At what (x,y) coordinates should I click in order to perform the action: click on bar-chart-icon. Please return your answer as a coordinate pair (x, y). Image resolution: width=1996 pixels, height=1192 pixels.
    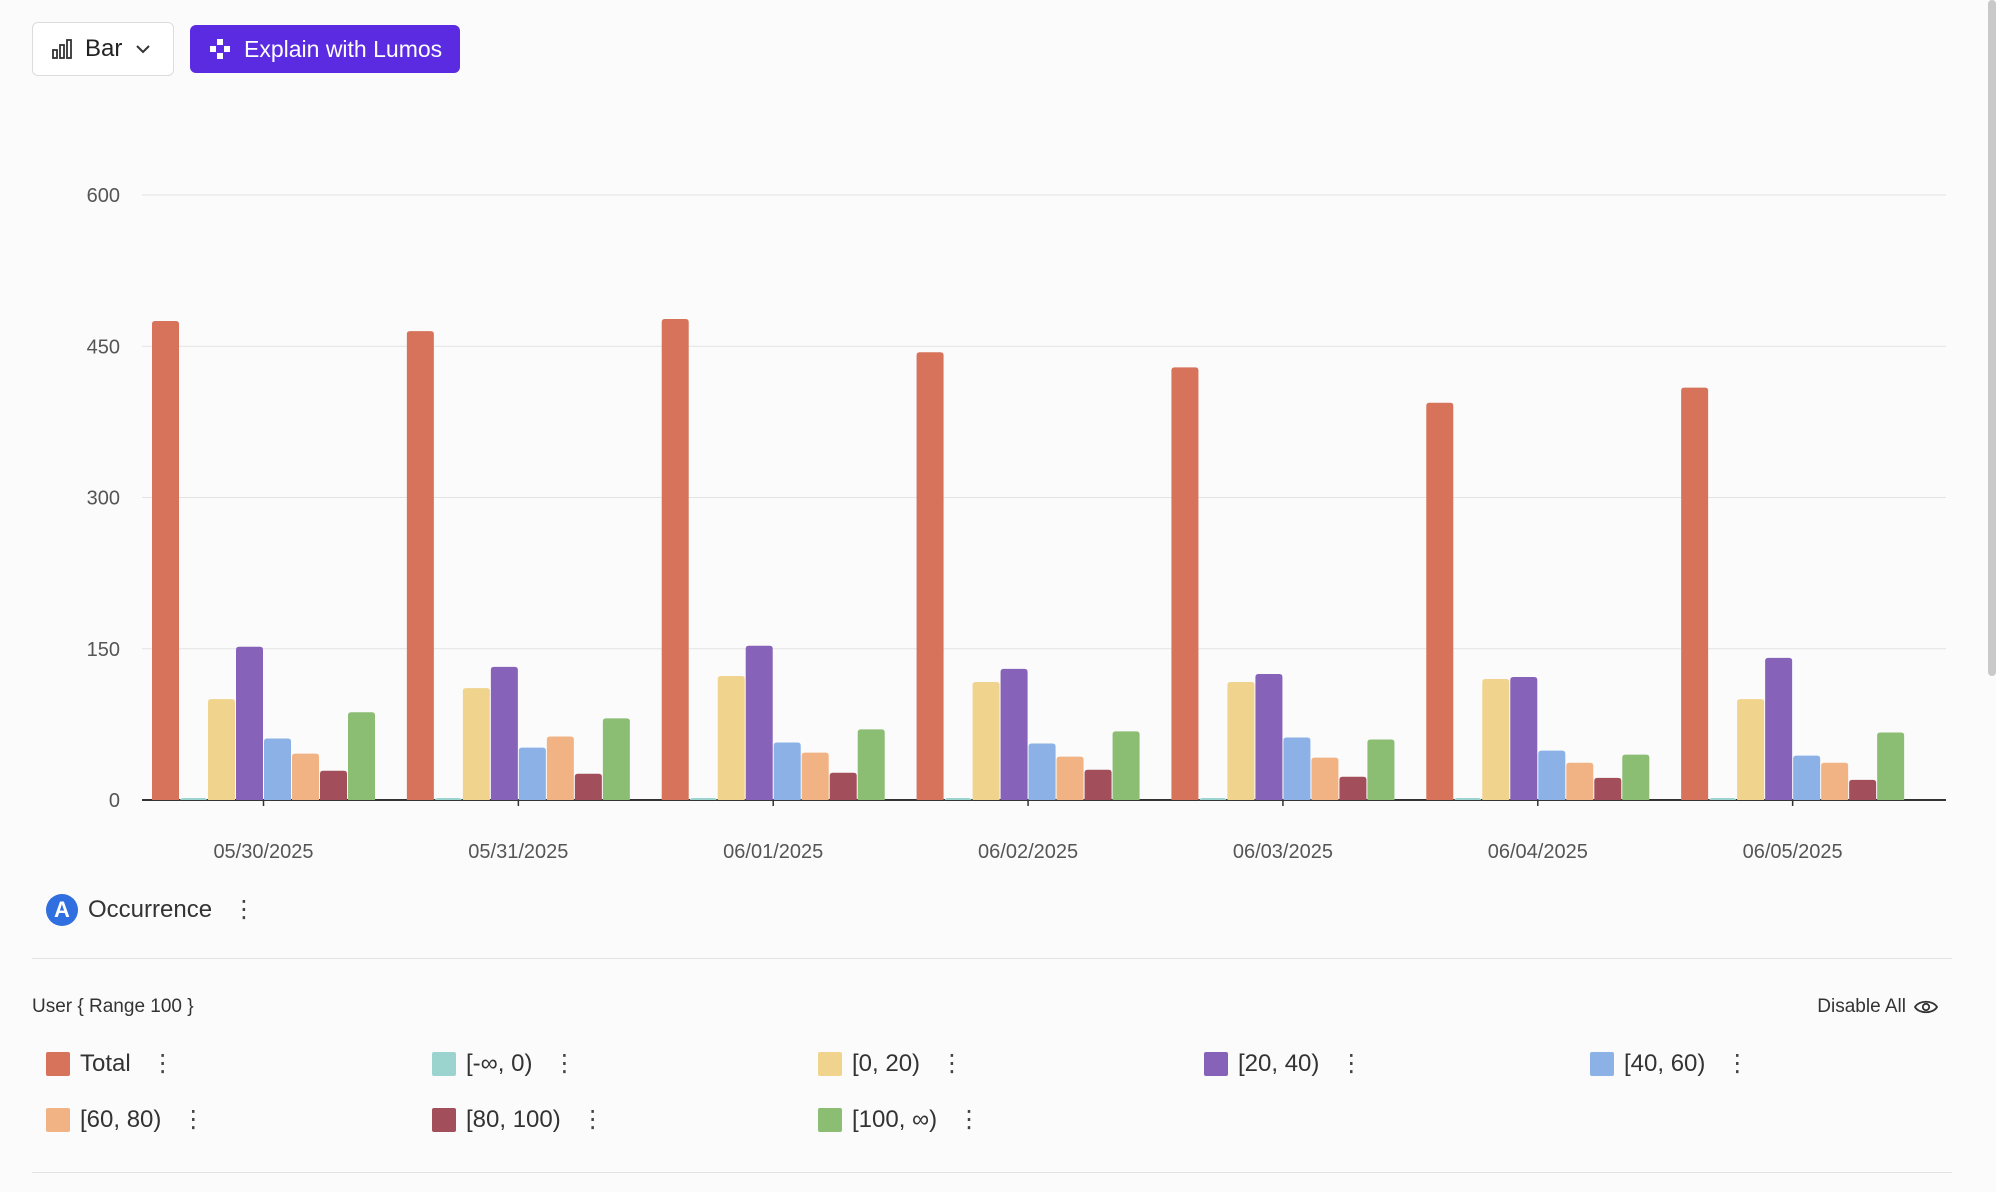
    Looking at the image, I should click on (62, 49).